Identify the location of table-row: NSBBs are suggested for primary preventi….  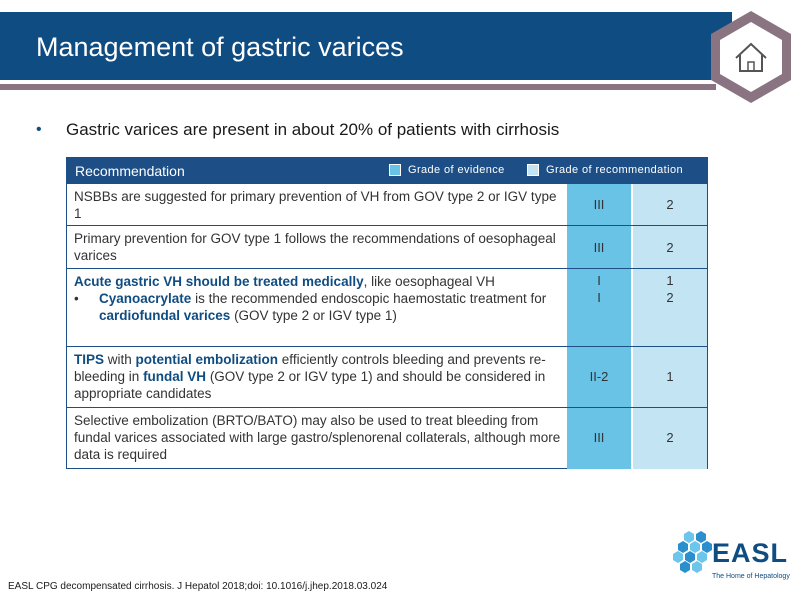
(387, 204).